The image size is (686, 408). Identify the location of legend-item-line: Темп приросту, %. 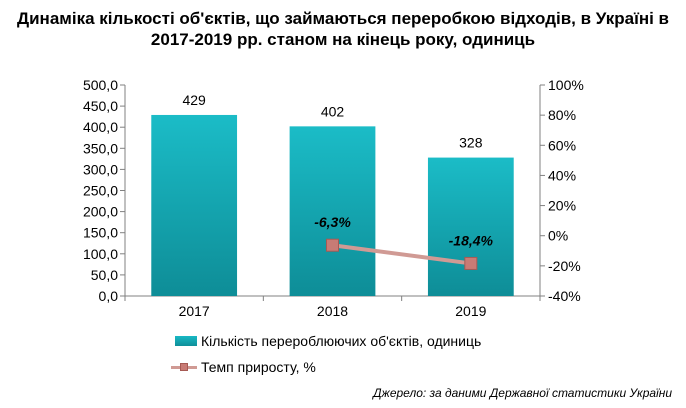
(243, 367).